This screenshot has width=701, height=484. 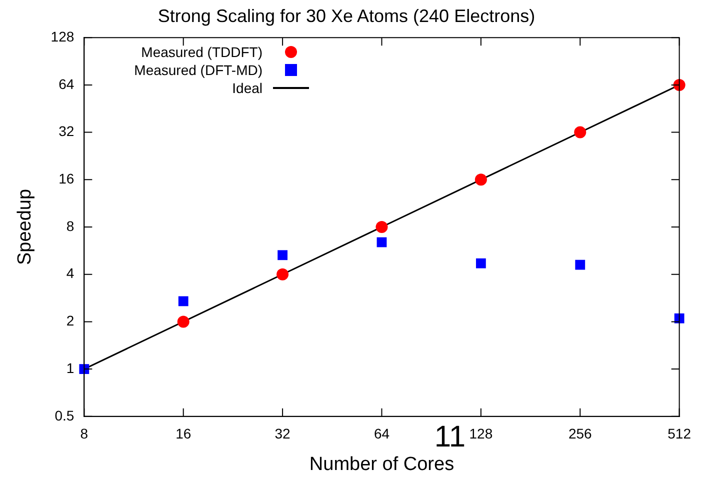 I want to click on legend-label: Measured (TDDFT), so click(x=202, y=51).